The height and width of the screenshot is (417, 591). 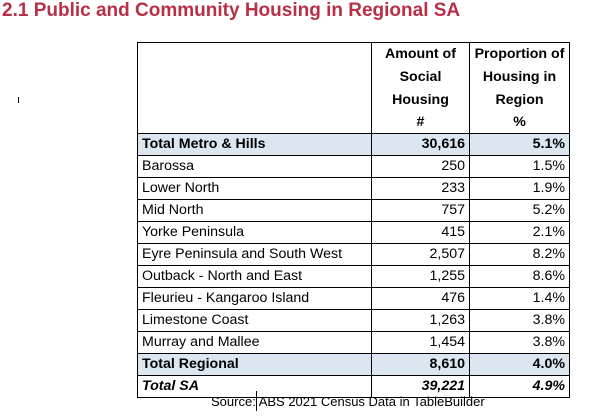 I want to click on amount-value: 476, so click(x=420, y=298).